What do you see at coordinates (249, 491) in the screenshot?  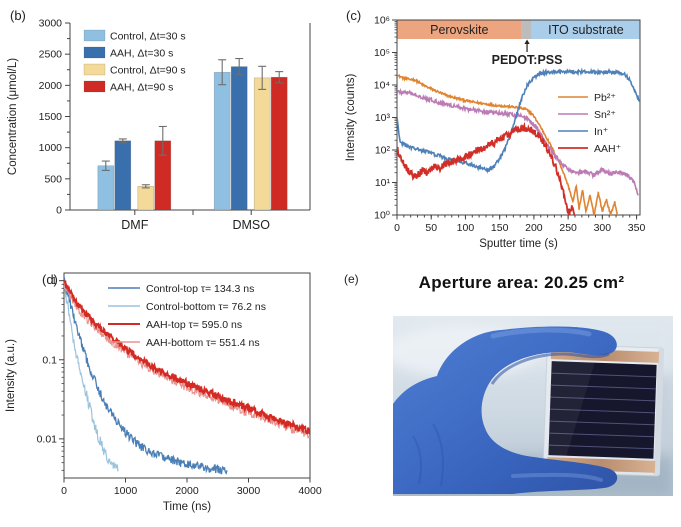 I see `x-tick-label: 3000` at bounding box center [249, 491].